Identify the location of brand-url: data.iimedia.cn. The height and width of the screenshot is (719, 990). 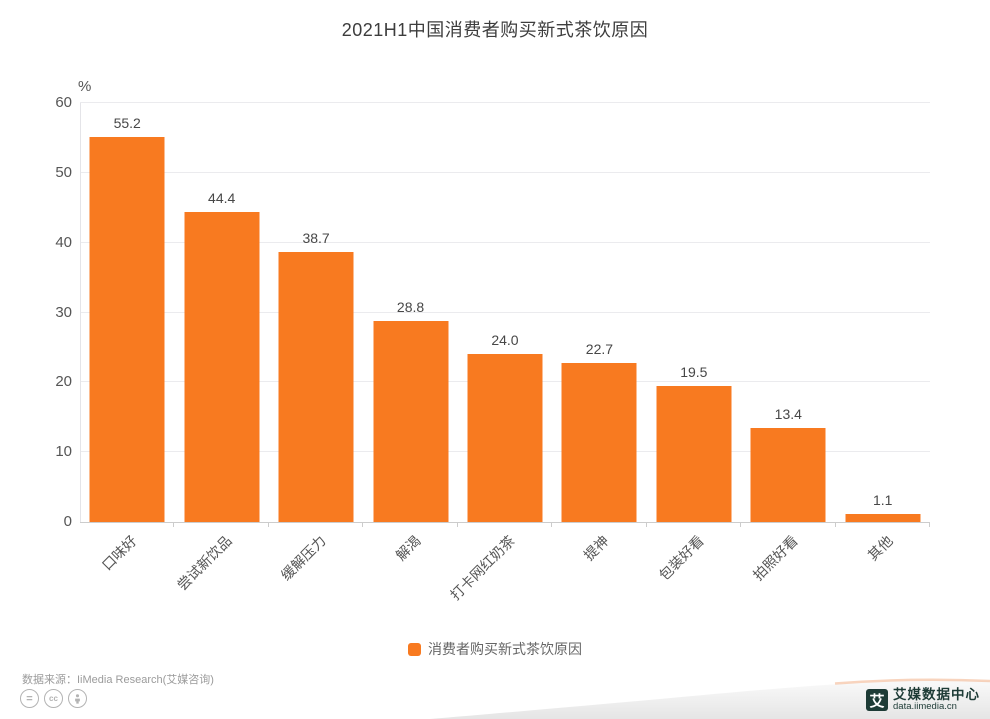
(925, 706).